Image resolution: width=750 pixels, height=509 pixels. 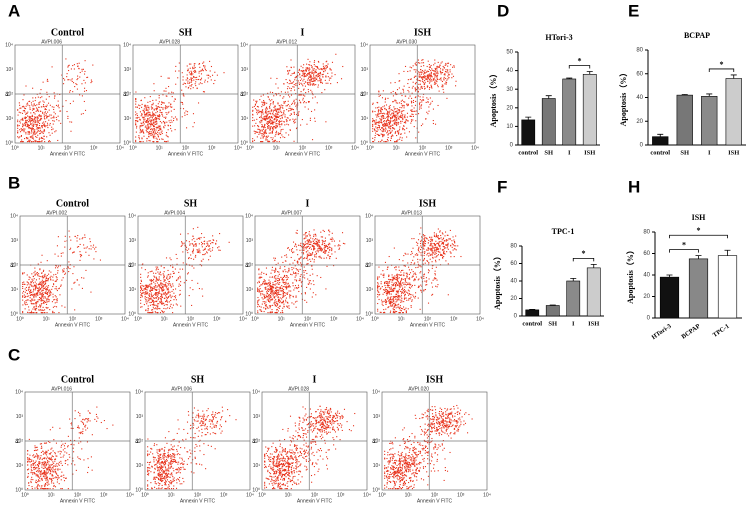 I want to click on x-tick-label: 10¹, so click(x=282, y=319).